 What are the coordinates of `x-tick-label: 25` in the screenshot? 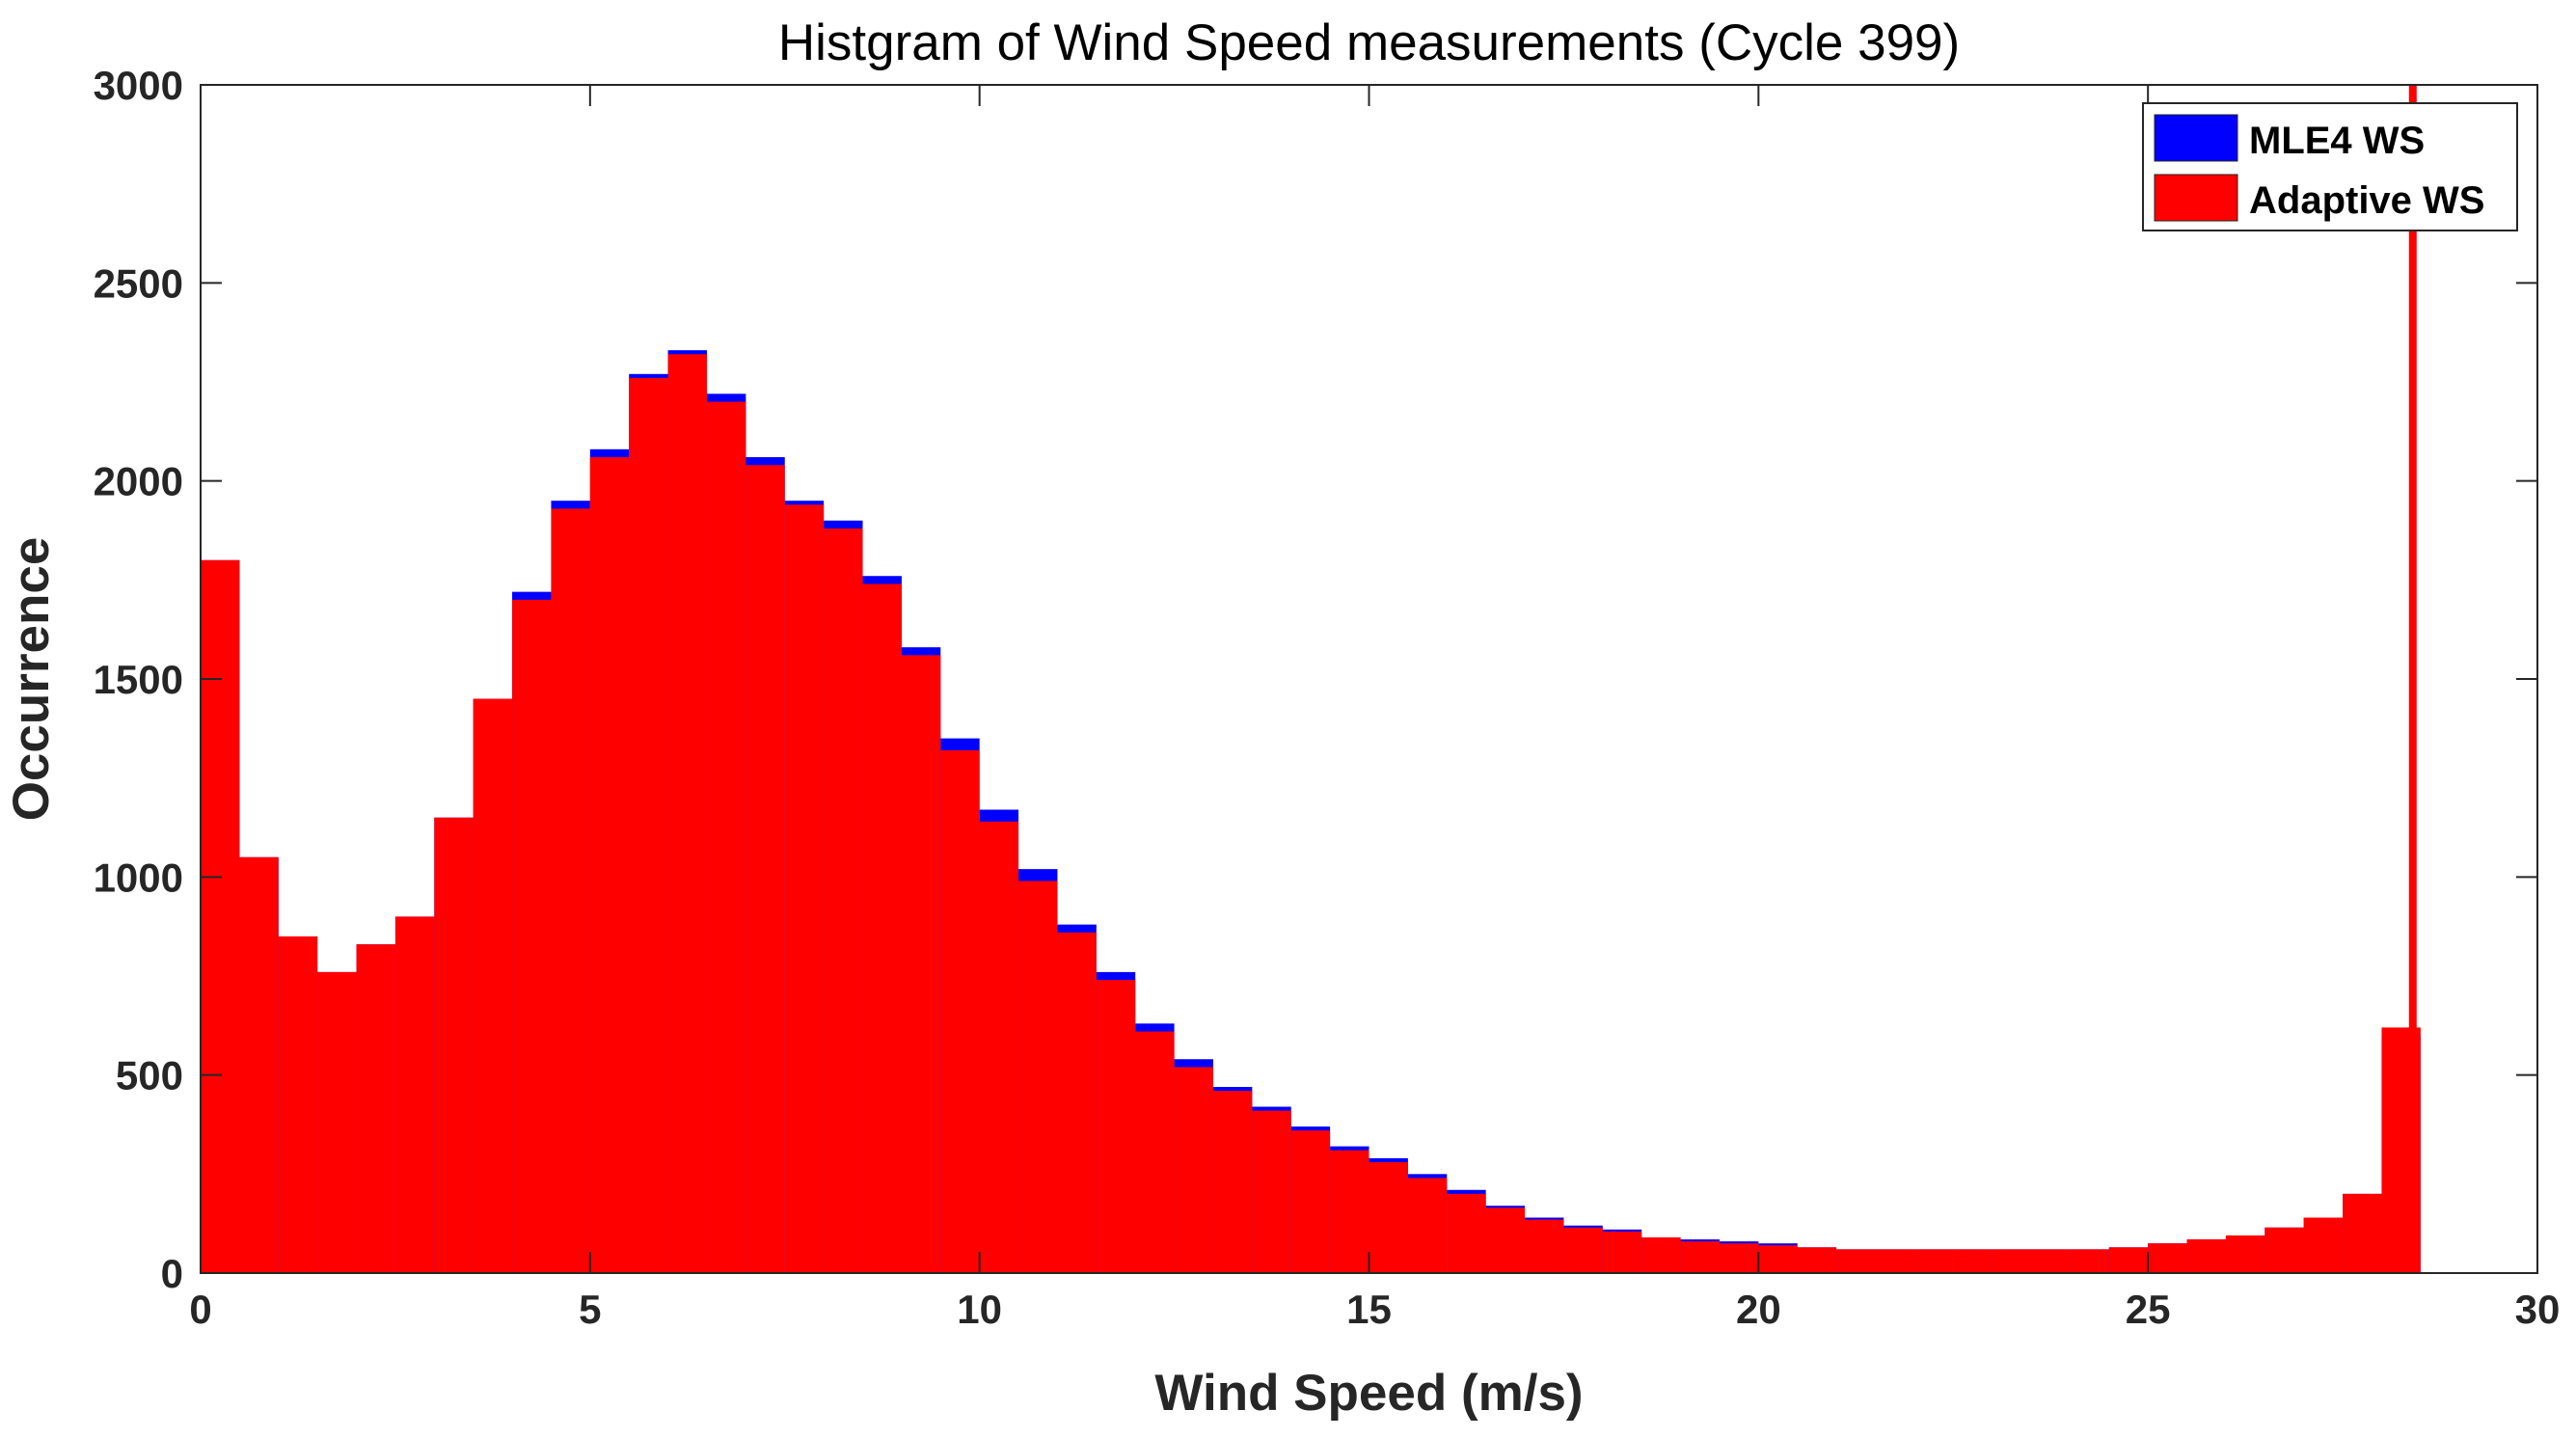 It's located at (2148, 1309).